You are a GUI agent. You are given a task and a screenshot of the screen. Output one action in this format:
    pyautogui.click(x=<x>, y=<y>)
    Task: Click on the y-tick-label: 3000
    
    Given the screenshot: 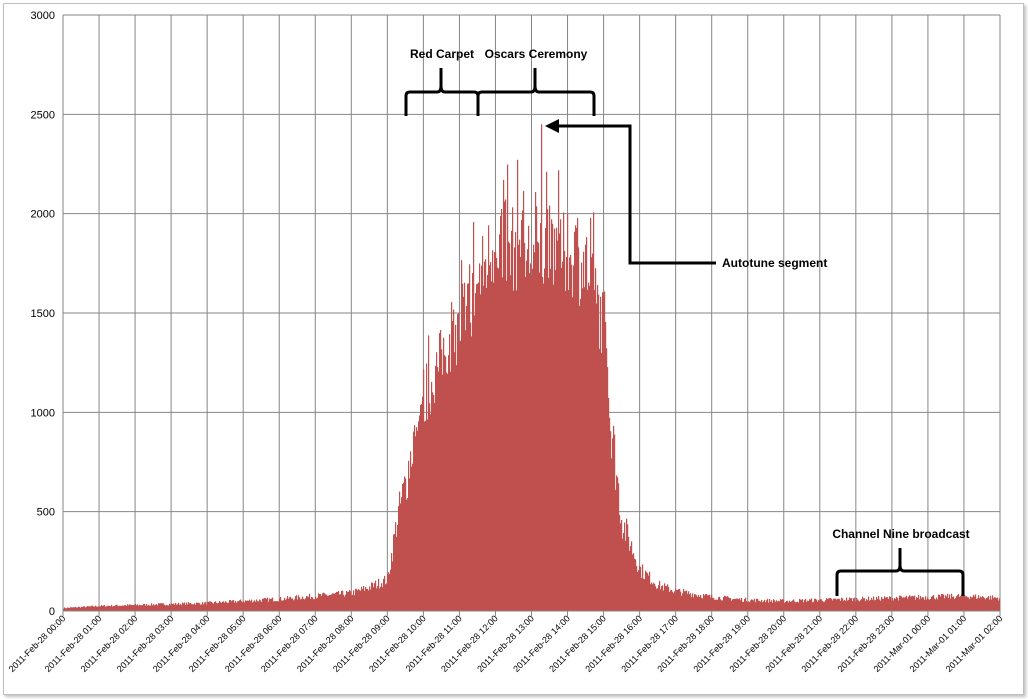 What is the action you would take?
    pyautogui.click(x=43, y=16)
    